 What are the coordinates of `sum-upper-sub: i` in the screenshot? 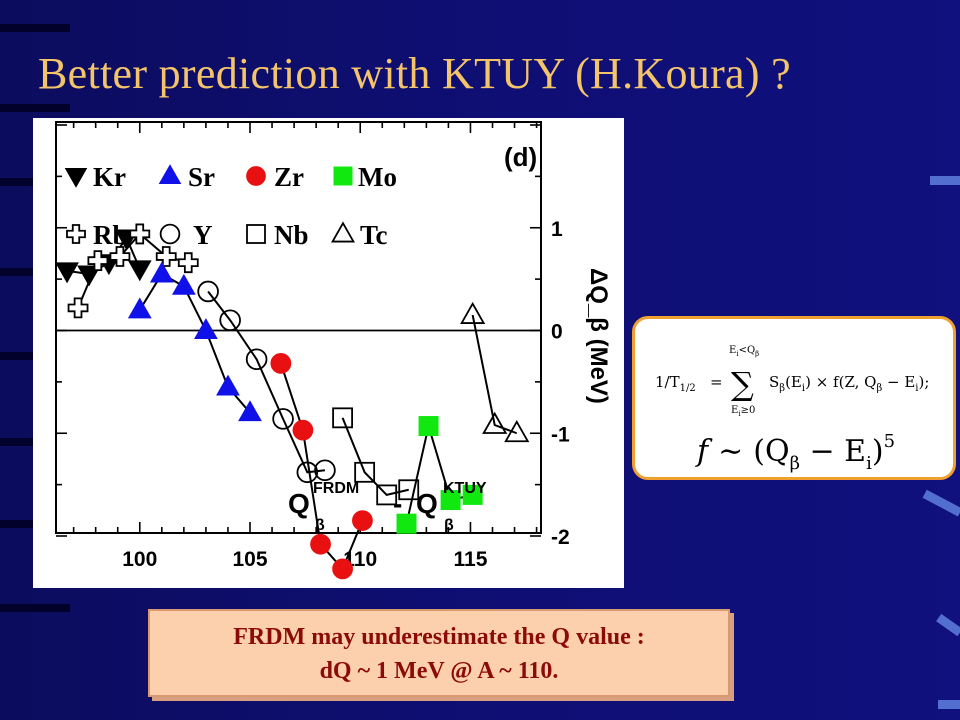 It's located at (737, 354).